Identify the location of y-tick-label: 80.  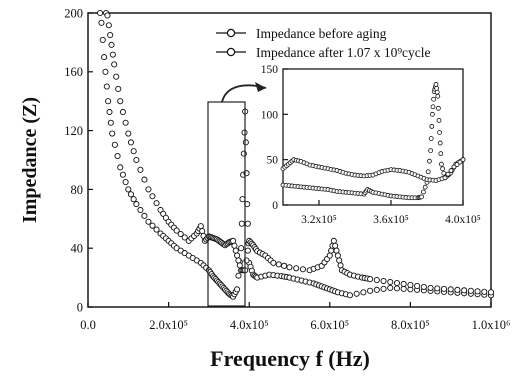
(77, 190).